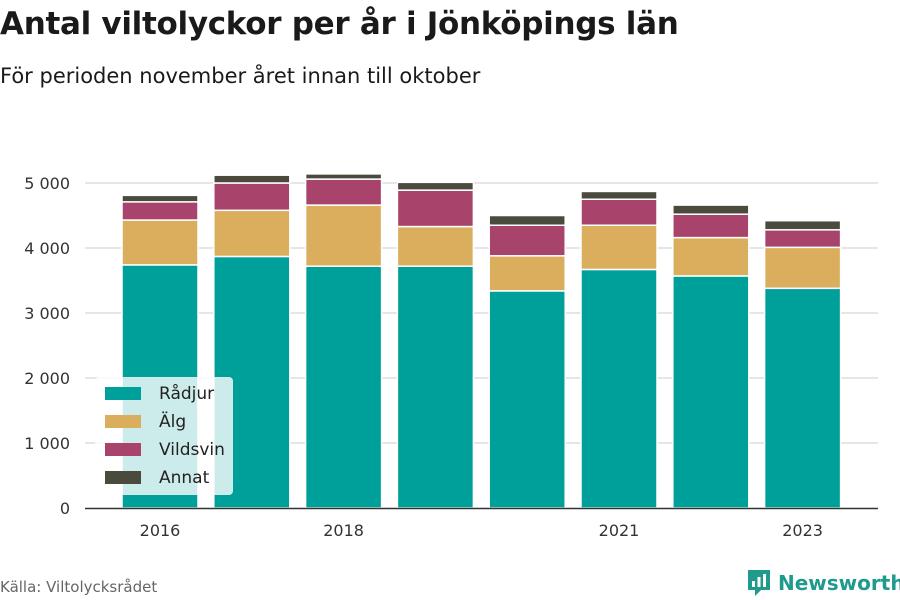  What do you see at coordinates (343, 192) in the screenshot?
I see `bar-segment-vildsvin-2018` at bounding box center [343, 192].